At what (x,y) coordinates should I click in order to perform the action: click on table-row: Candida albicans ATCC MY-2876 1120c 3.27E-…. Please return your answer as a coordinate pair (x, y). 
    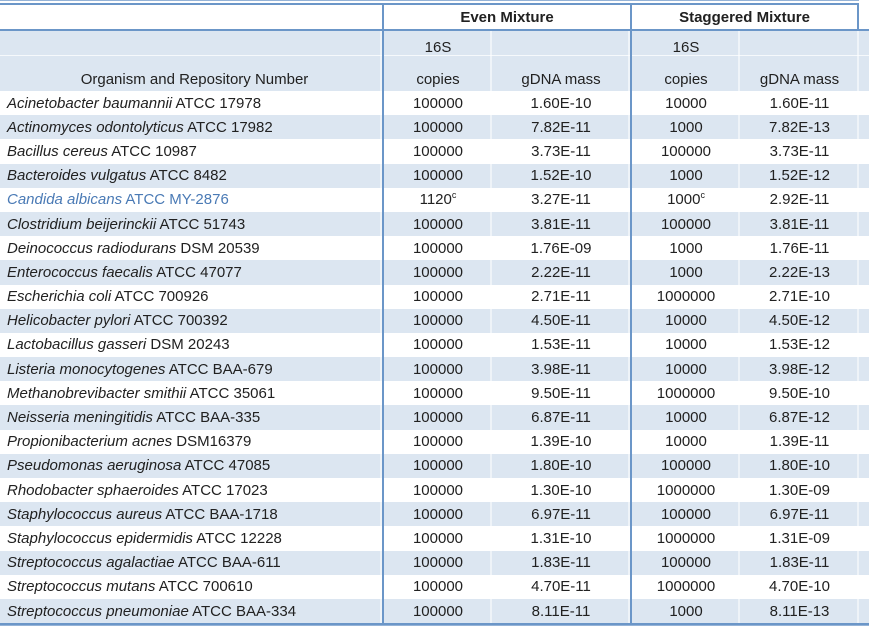
    Looking at the image, I should click on (434, 199).